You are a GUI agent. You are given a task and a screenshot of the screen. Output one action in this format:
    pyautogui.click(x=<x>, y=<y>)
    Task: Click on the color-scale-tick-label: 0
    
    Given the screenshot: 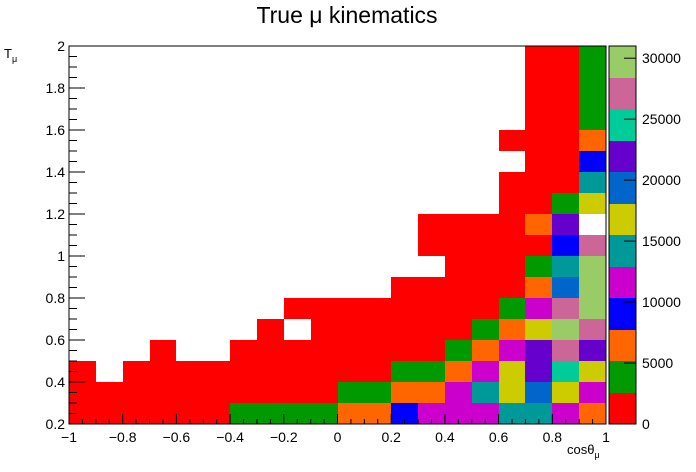 What is the action you would take?
    pyautogui.click(x=646, y=424)
    